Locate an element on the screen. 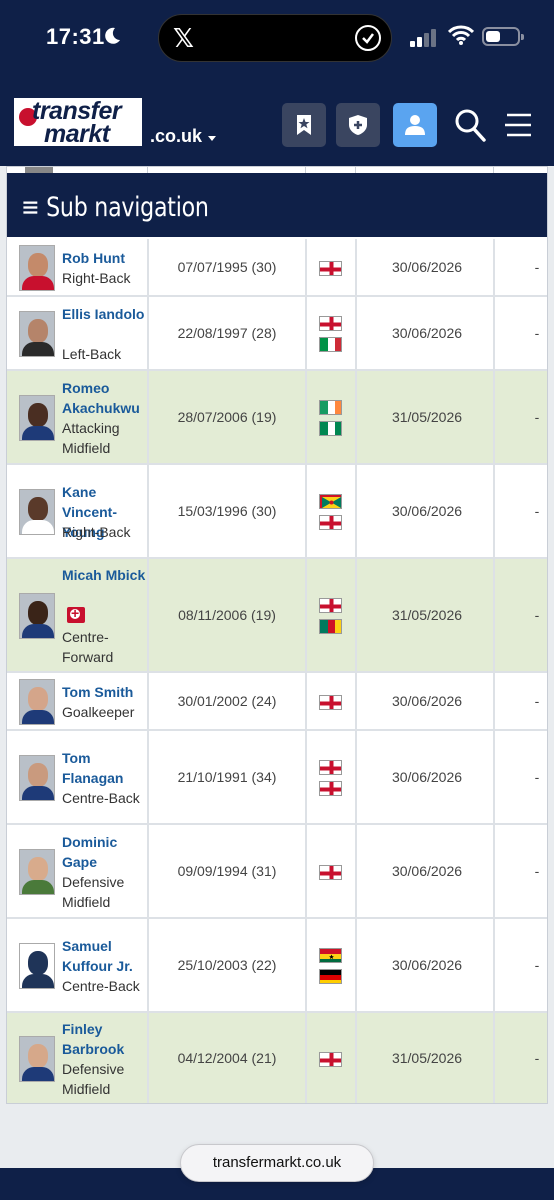 The image size is (554, 1200). player-name-link: Kane Vincent-Young is located at coordinates (89, 512).